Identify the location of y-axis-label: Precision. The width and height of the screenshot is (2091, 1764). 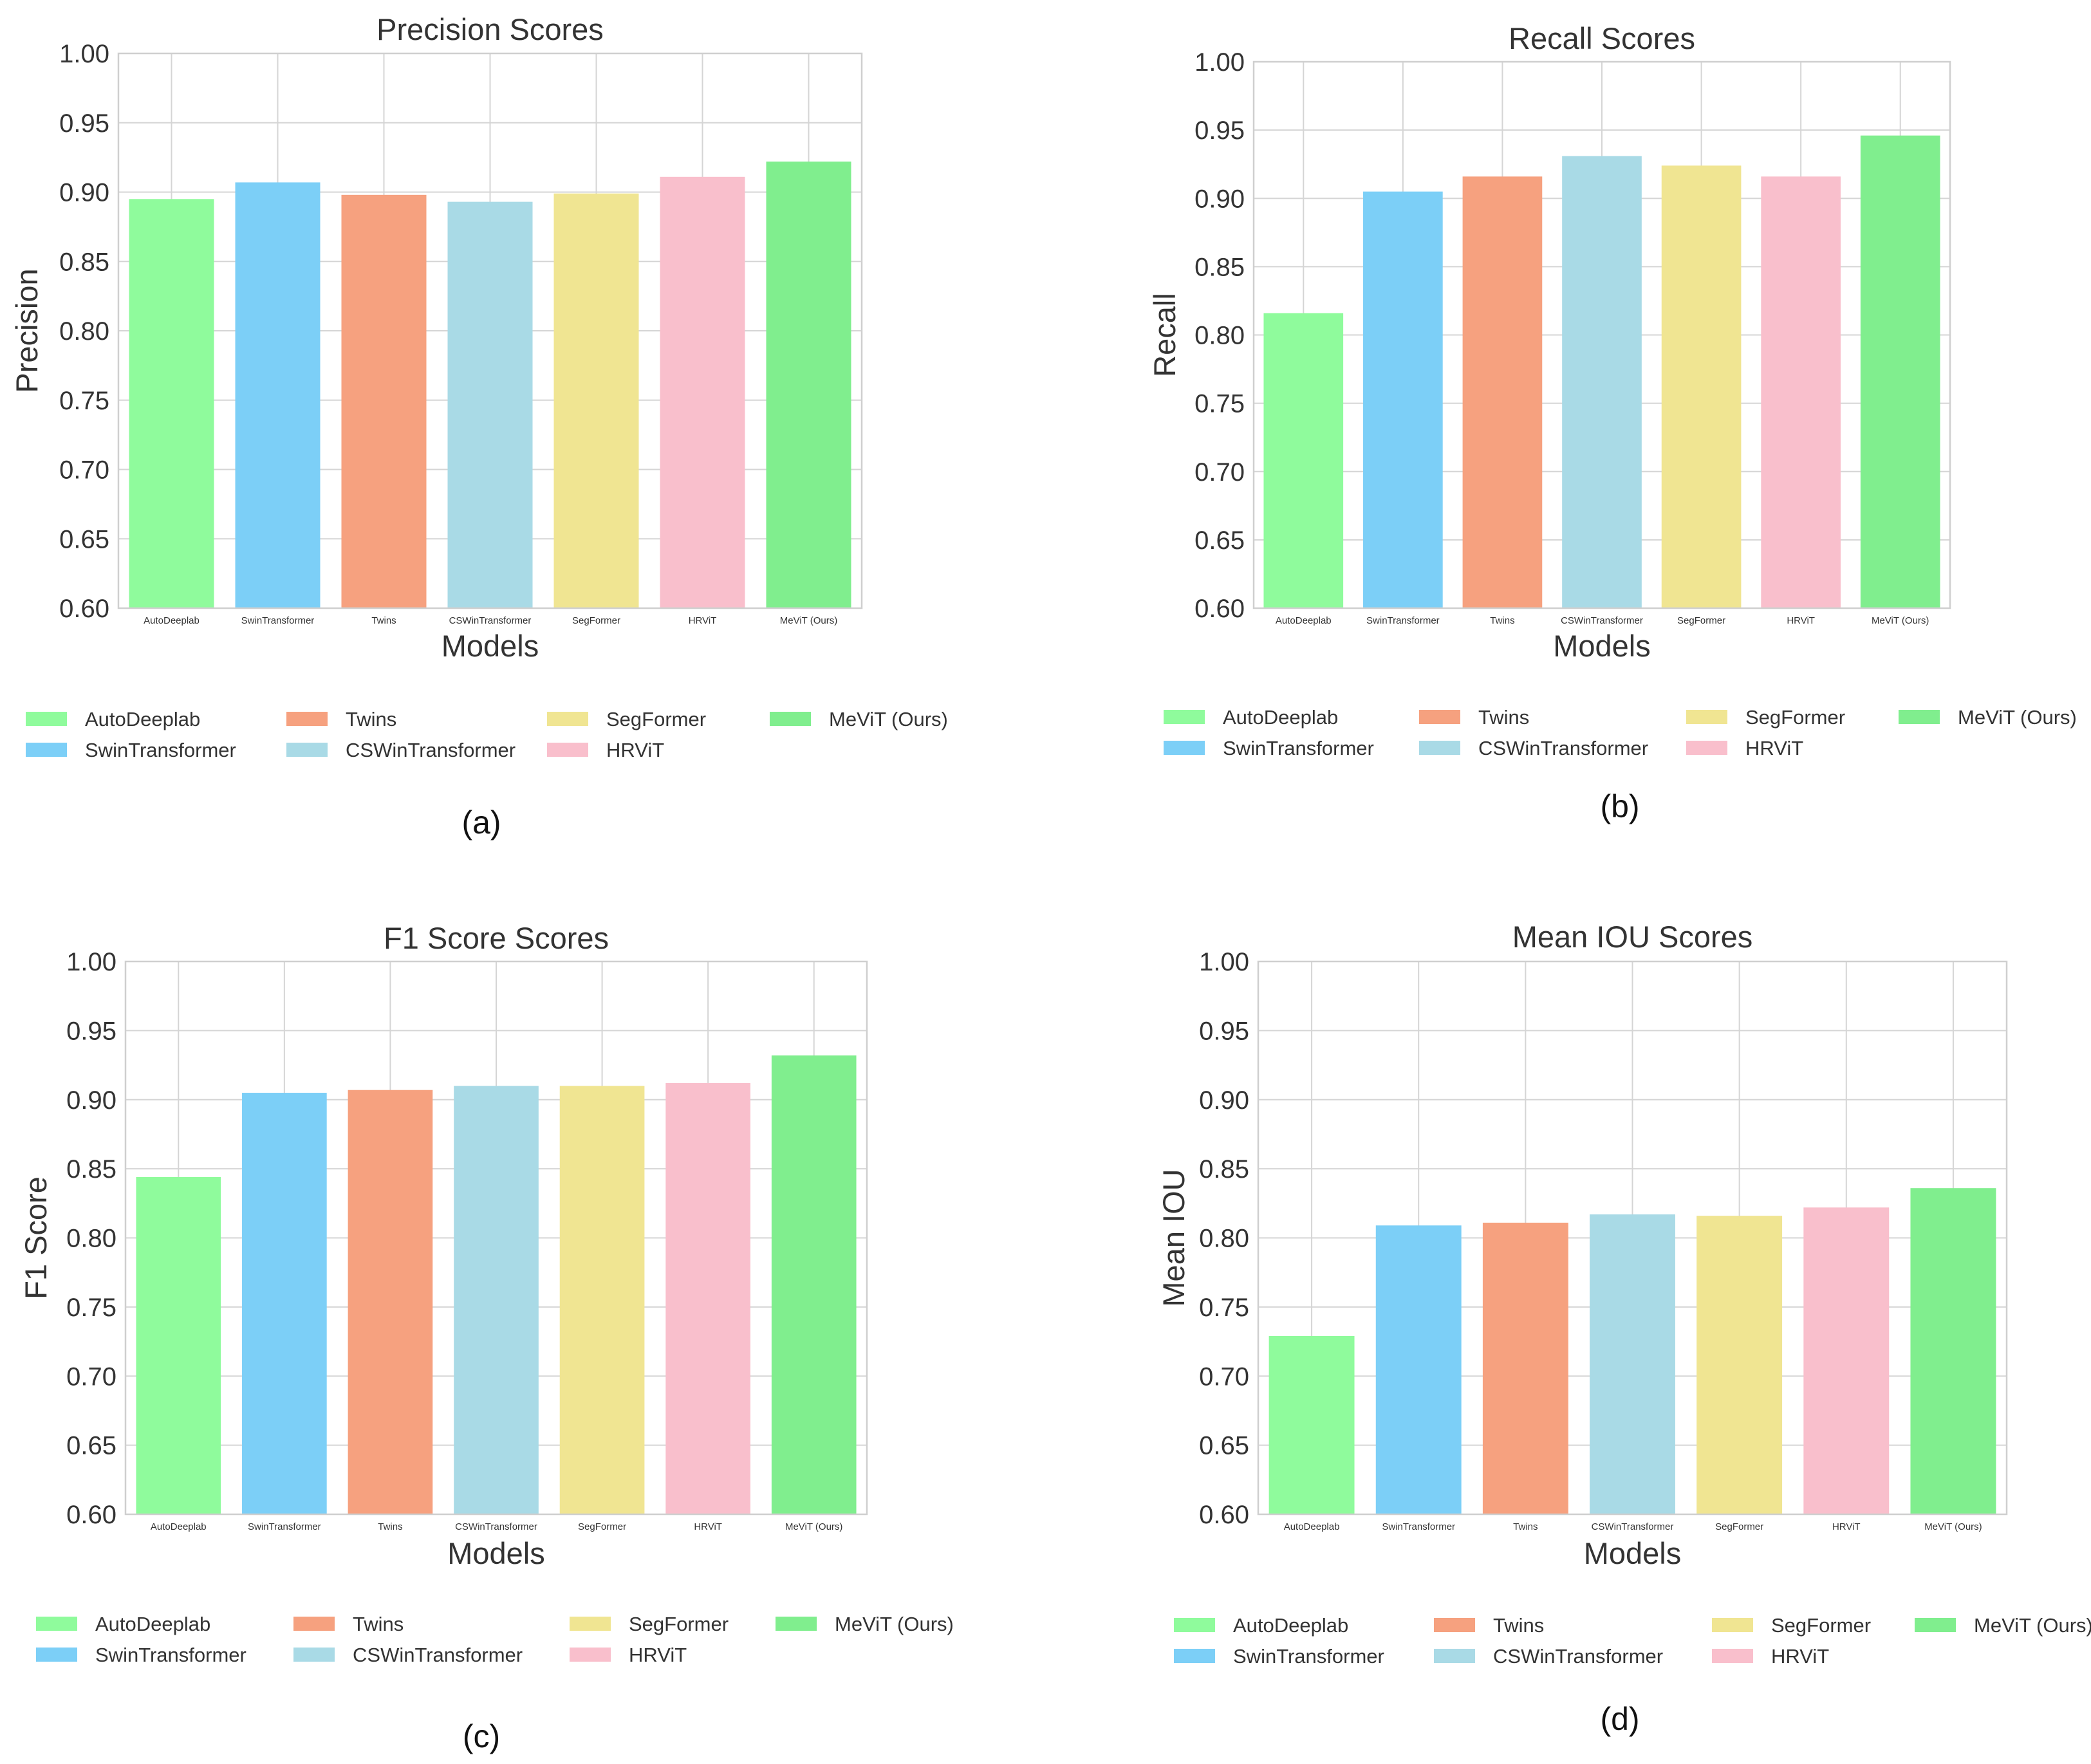
(27, 330).